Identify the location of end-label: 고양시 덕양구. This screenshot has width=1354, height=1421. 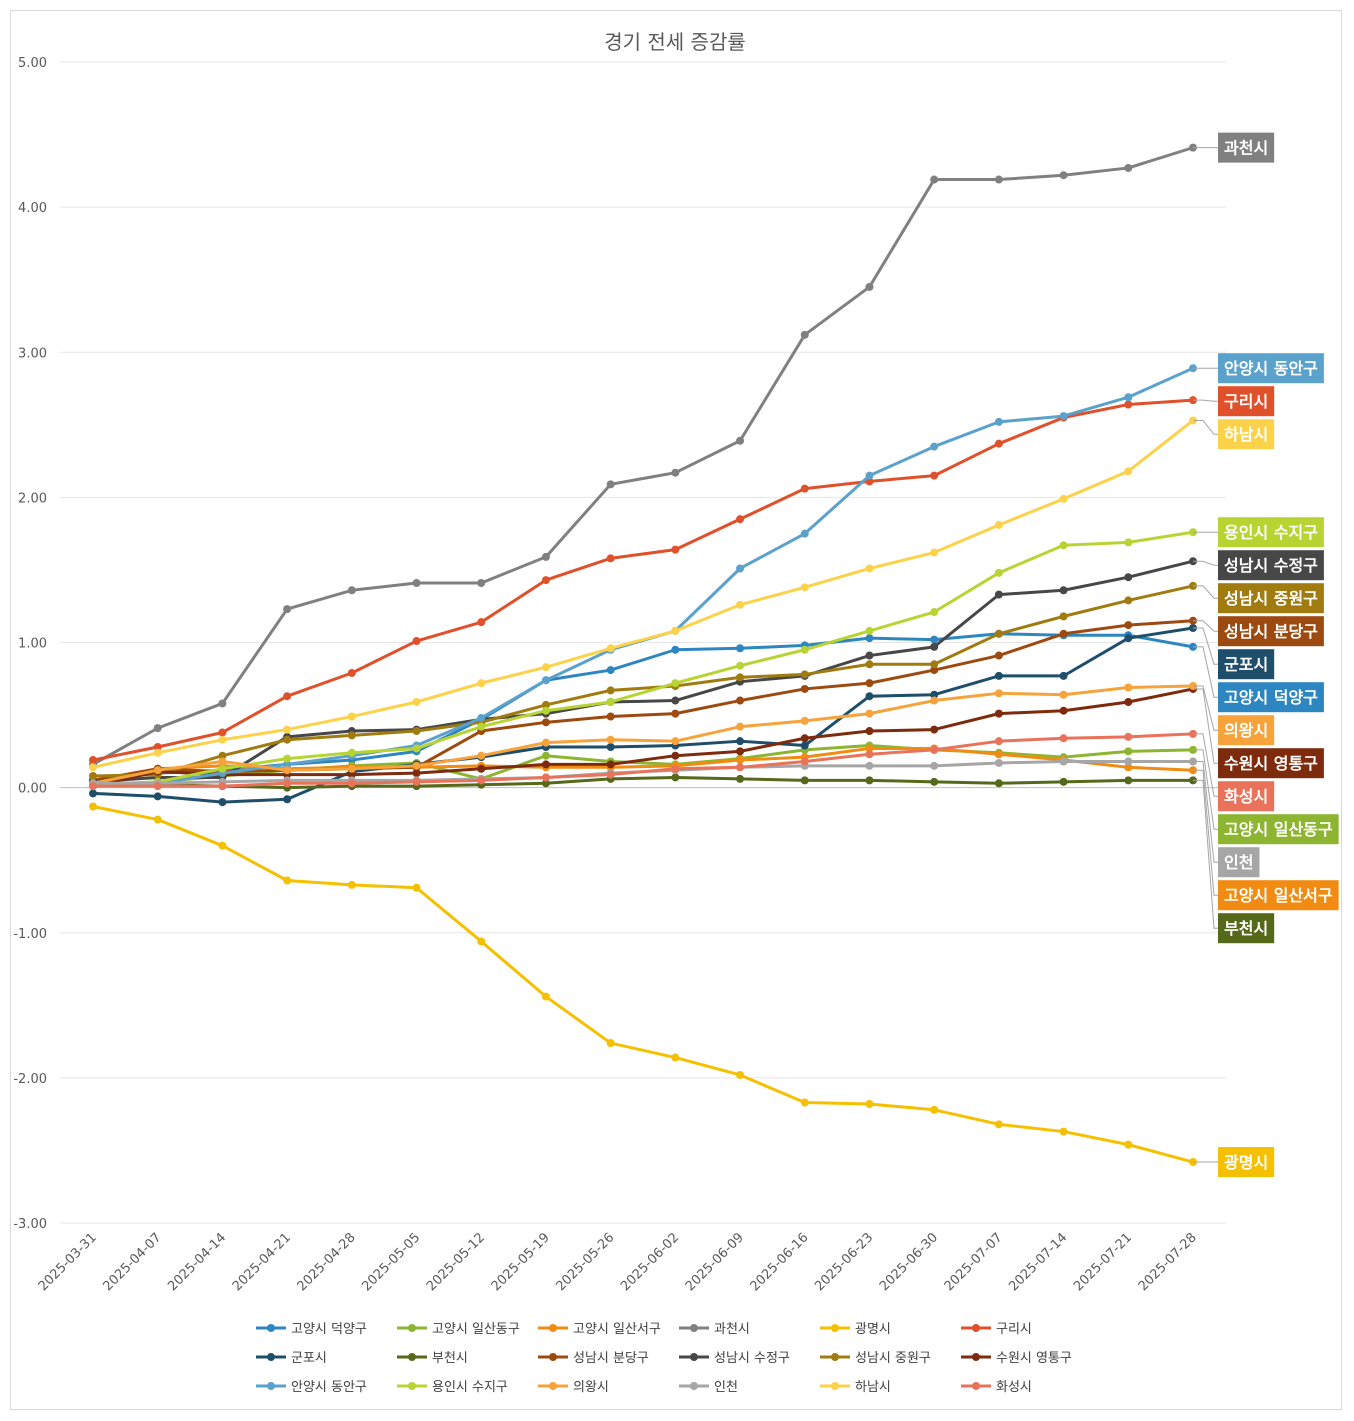
(1258, 679).